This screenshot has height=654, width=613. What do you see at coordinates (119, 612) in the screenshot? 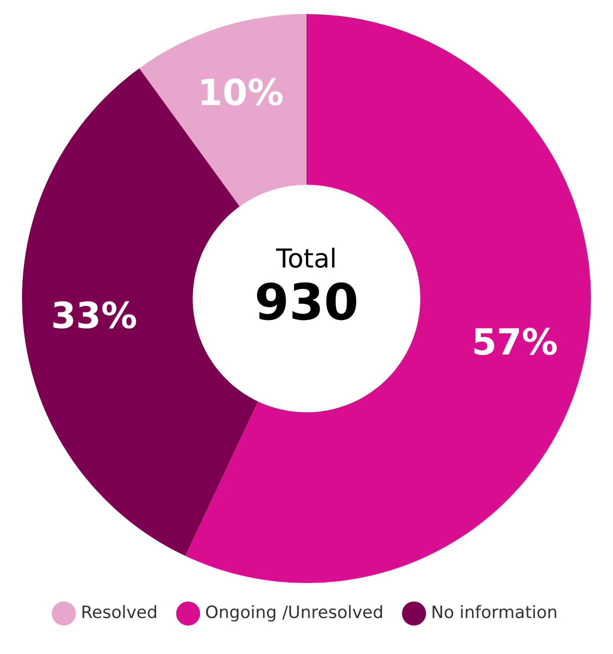
I see `legend-label: Resolved` at bounding box center [119, 612].